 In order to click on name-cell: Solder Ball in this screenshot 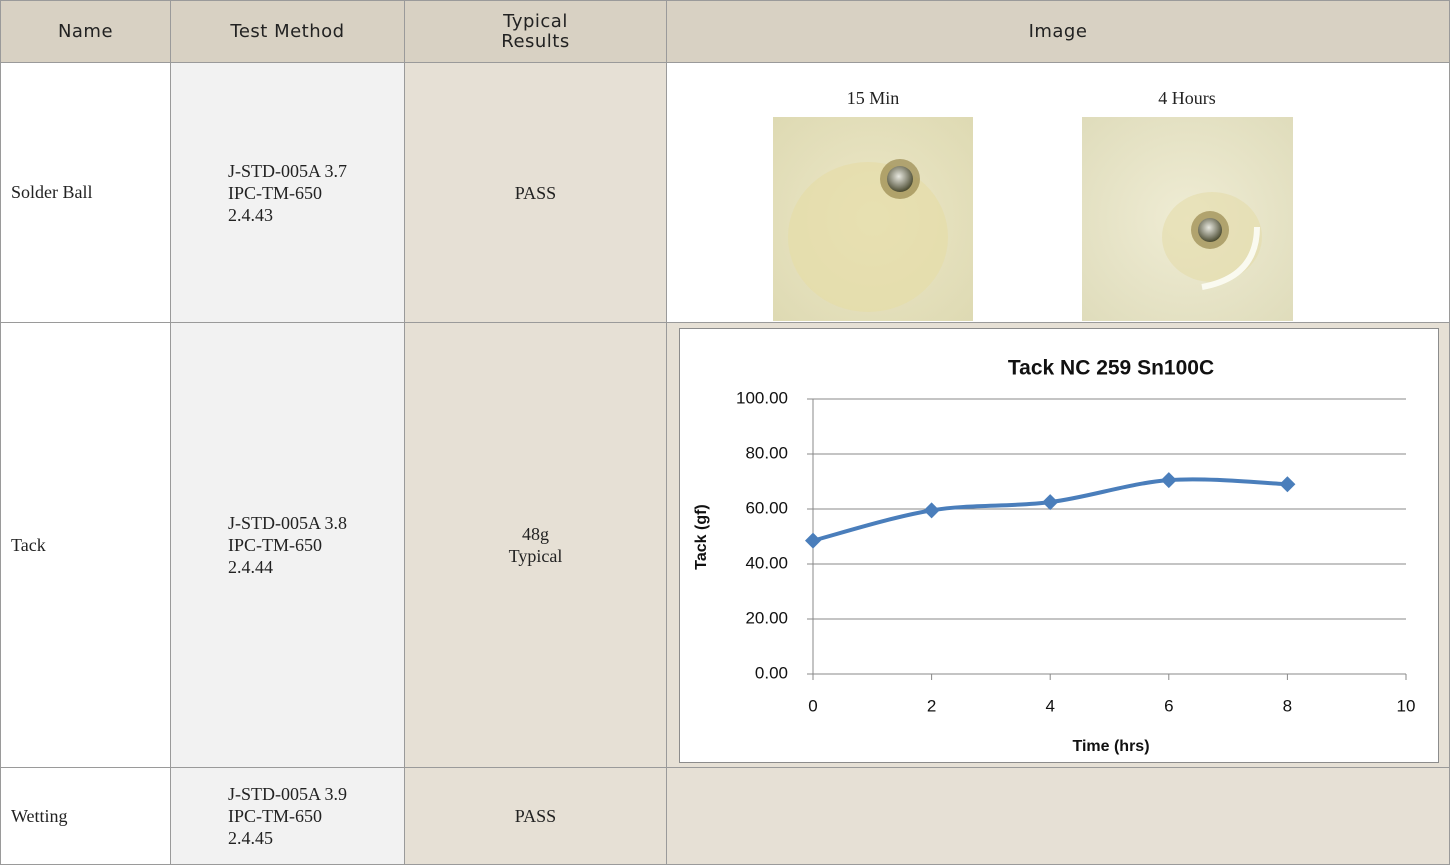, I will do `click(85, 192)`.